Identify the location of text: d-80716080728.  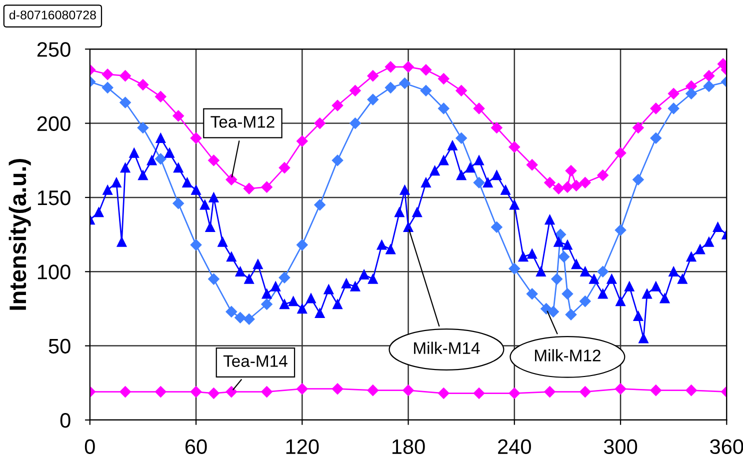
(52, 15).